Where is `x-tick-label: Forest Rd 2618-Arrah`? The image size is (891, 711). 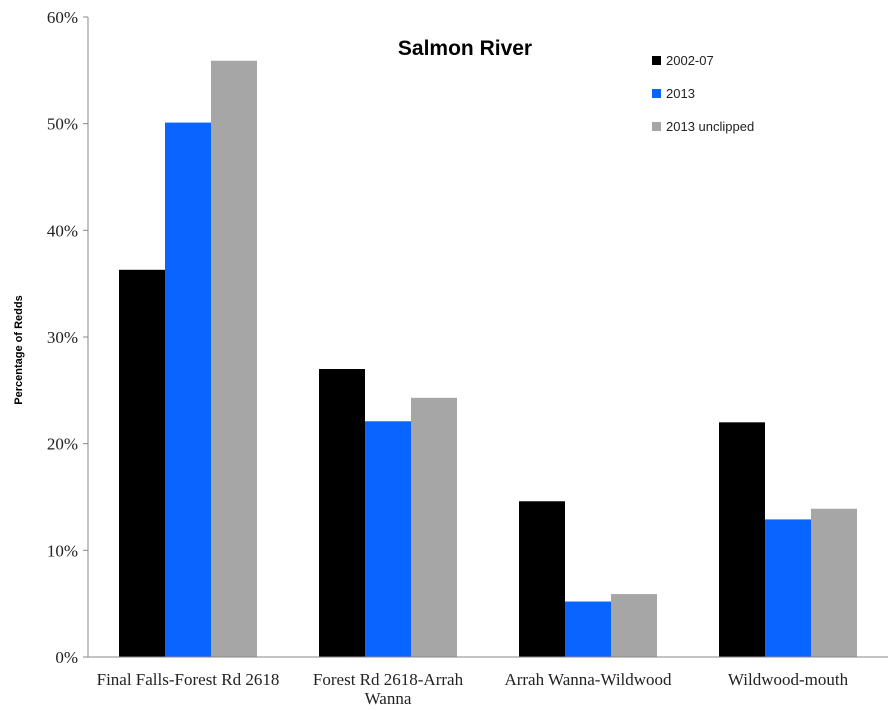
x-tick-label: Forest Rd 2618-Arrah is located at coordinates (388, 679).